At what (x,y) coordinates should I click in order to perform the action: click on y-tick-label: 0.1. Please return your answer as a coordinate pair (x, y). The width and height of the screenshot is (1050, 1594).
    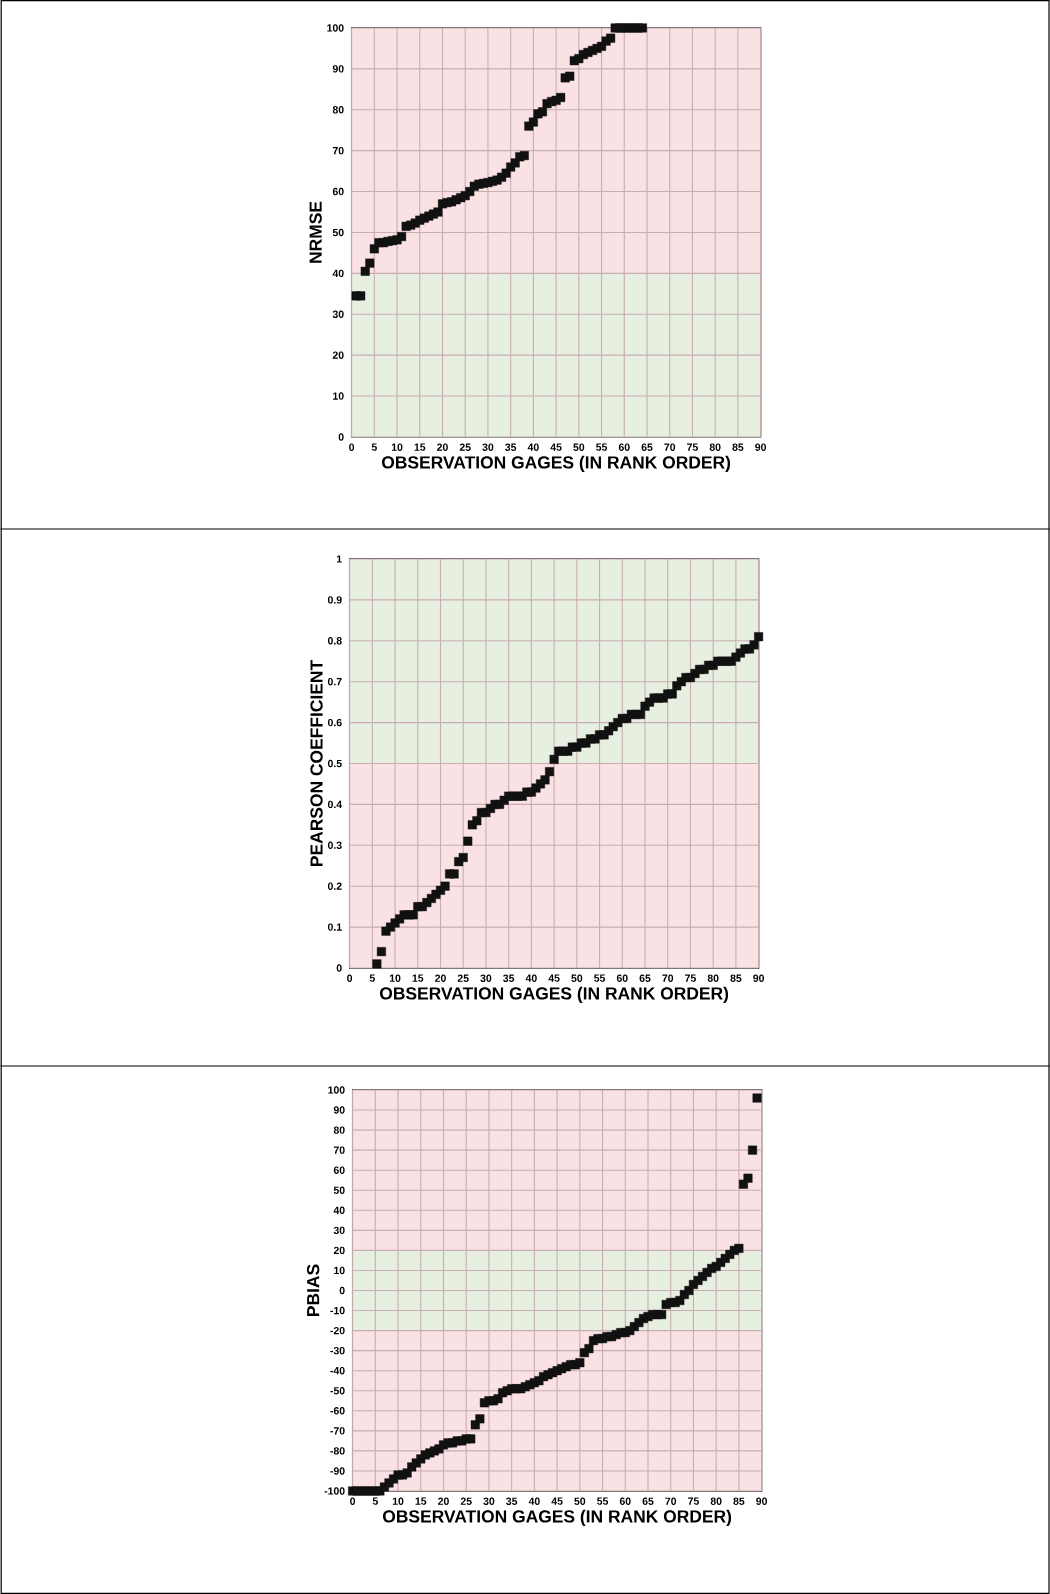
    Looking at the image, I should click on (334, 927).